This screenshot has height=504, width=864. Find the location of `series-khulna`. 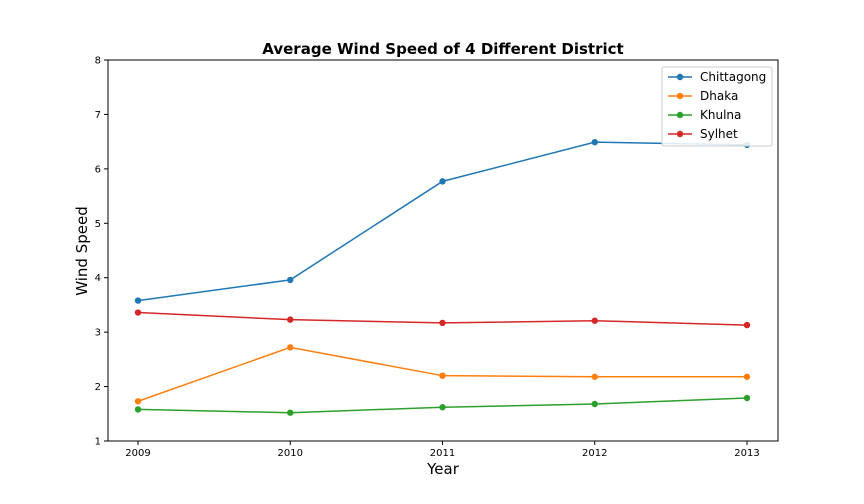

series-khulna is located at coordinates (442, 405).